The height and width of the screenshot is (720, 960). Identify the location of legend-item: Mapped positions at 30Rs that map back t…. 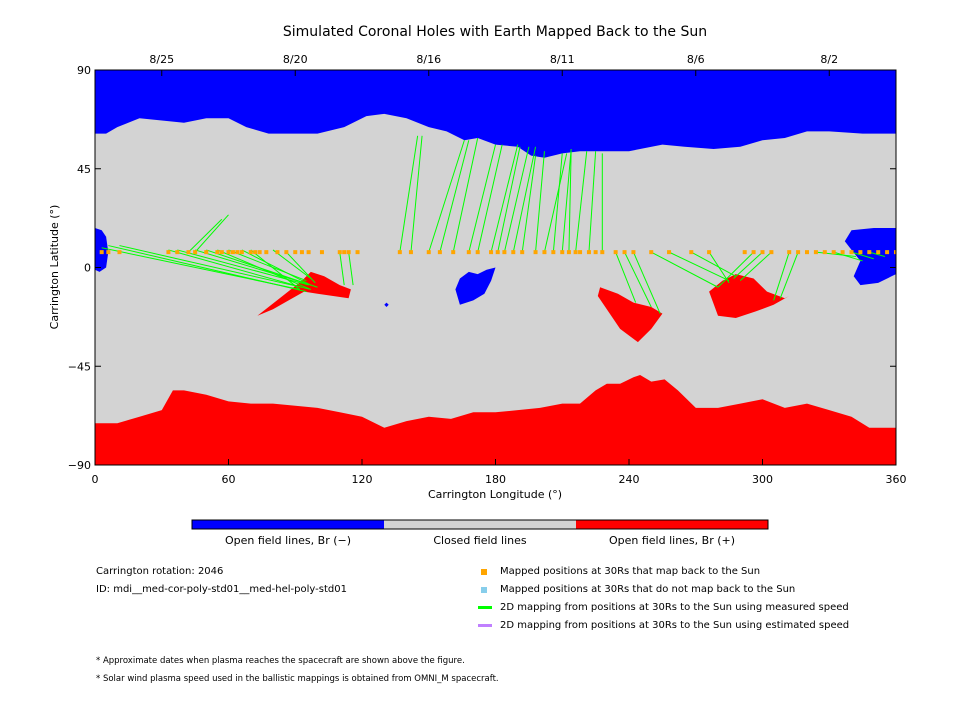
(619, 571).